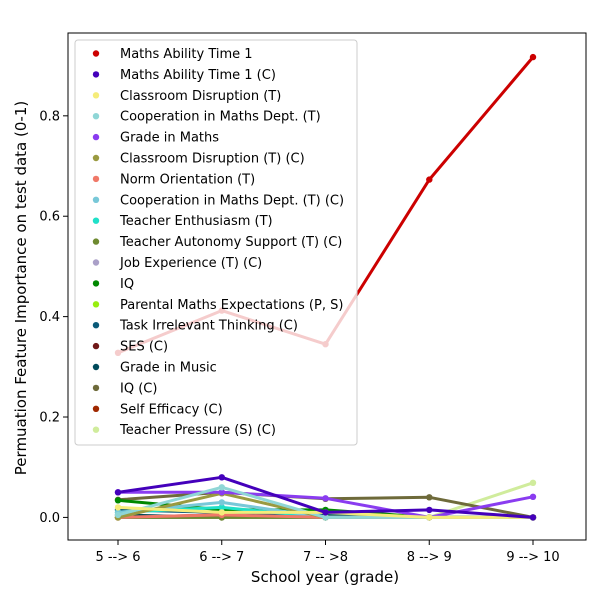 The width and height of the screenshot is (600, 600). I want to click on x-tick-label: 9 --> 10, so click(532, 557).